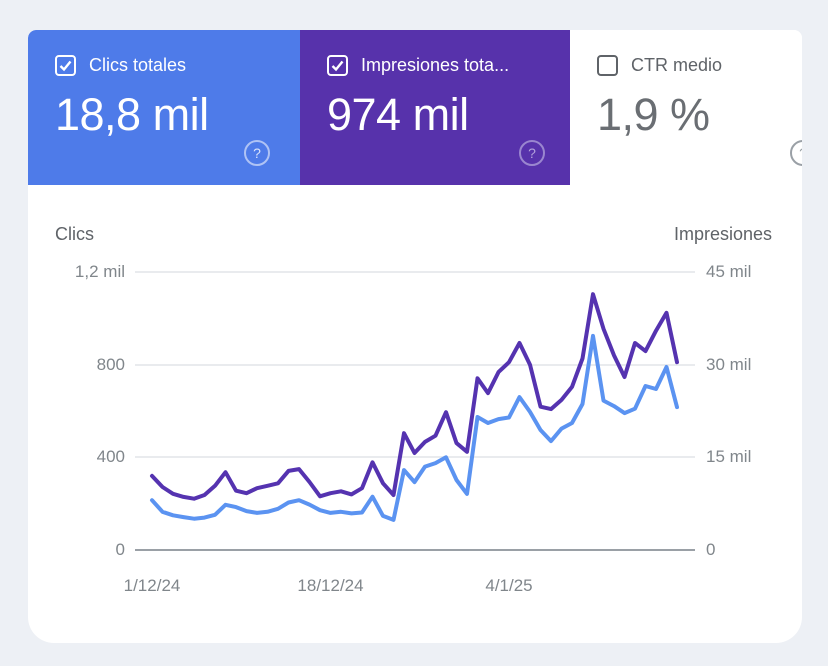 Image resolution: width=828 pixels, height=666 pixels. What do you see at coordinates (74, 234) in the screenshot?
I see `left-axis-title: Clics` at bounding box center [74, 234].